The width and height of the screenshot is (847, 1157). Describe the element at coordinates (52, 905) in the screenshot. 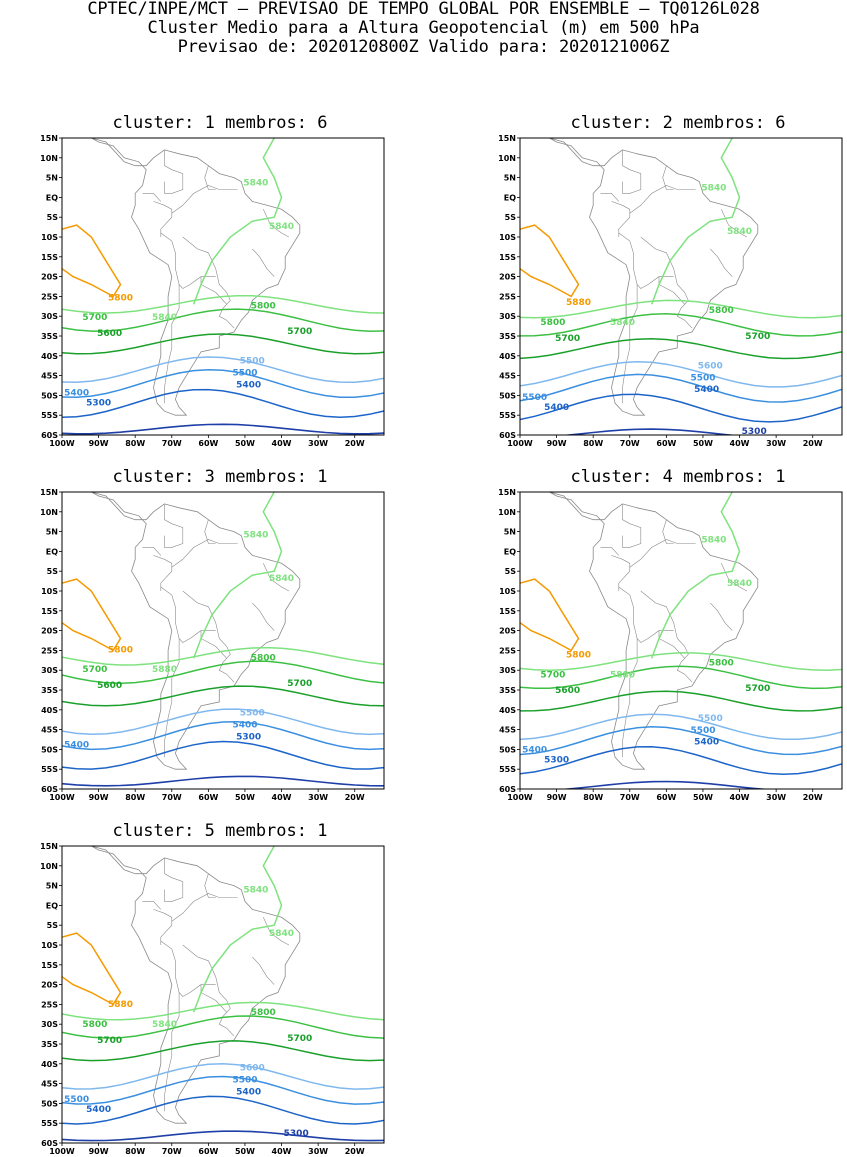

I see `lat-tick-label: EQ` at that location.